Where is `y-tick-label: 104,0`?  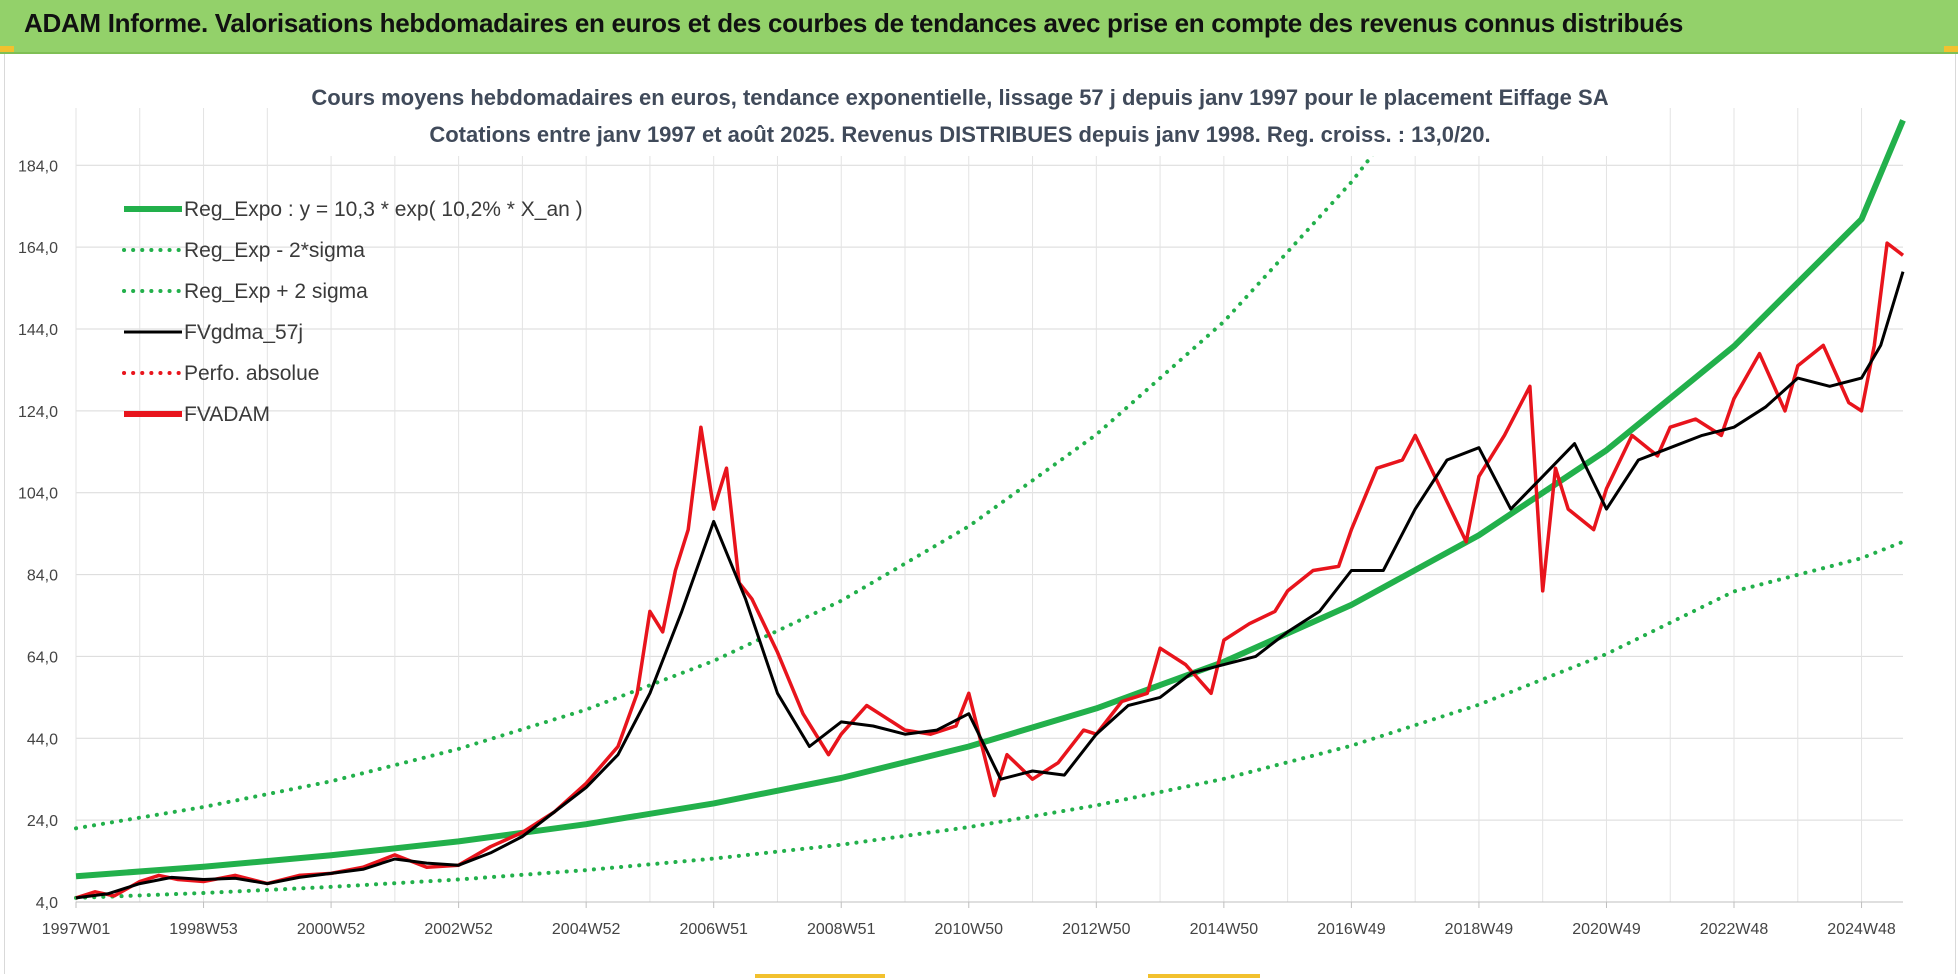
y-tick-label: 104,0 is located at coordinates (38, 494).